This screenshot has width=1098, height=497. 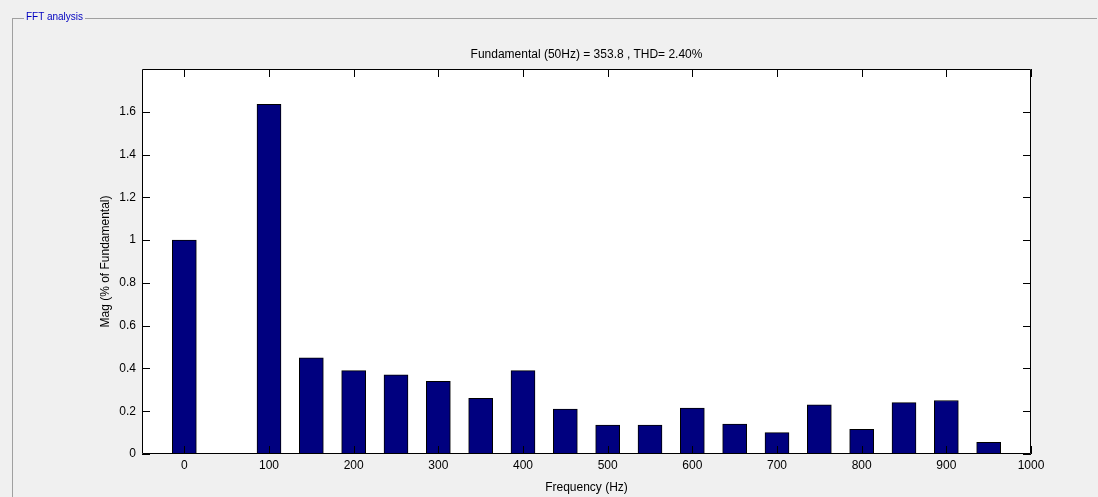 What do you see at coordinates (128, 324) in the screenshot?
I see `y-tick-label: 0.6` at bounding box center [128, 324].